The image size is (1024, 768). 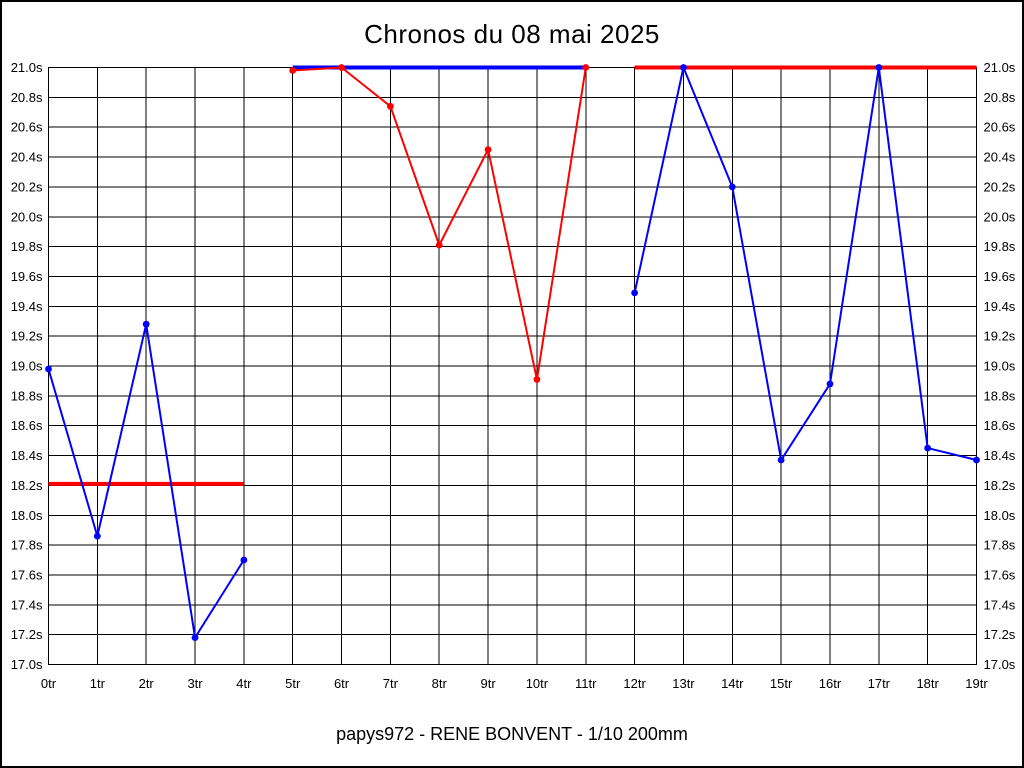 I want to click on x-tick-label: 8tr, so click(x=440, y=683).